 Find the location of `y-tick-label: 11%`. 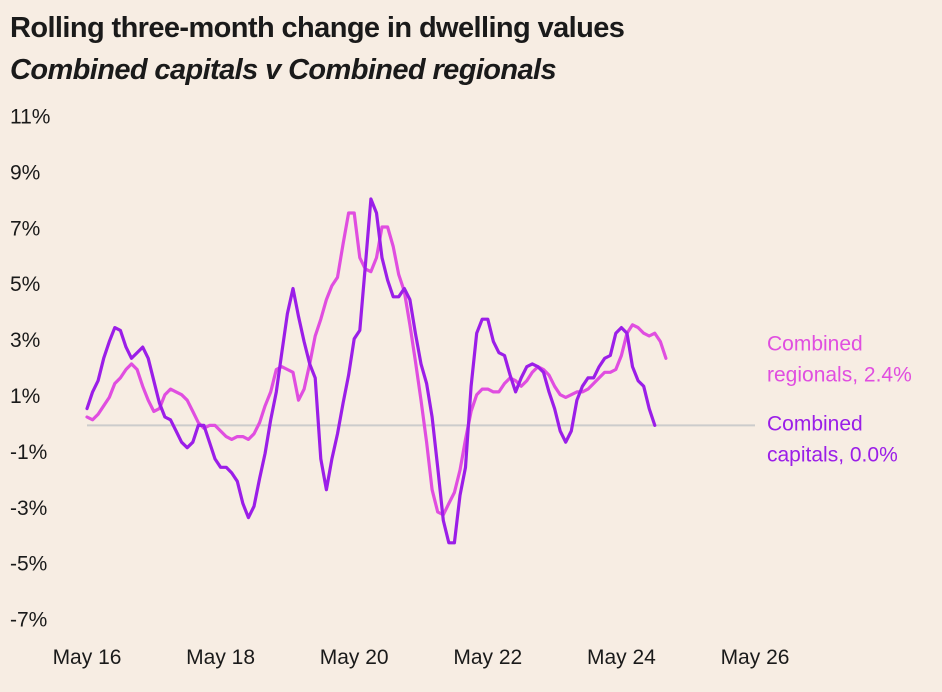

y-tick-label: 11% is located at coordinates (30, 117).